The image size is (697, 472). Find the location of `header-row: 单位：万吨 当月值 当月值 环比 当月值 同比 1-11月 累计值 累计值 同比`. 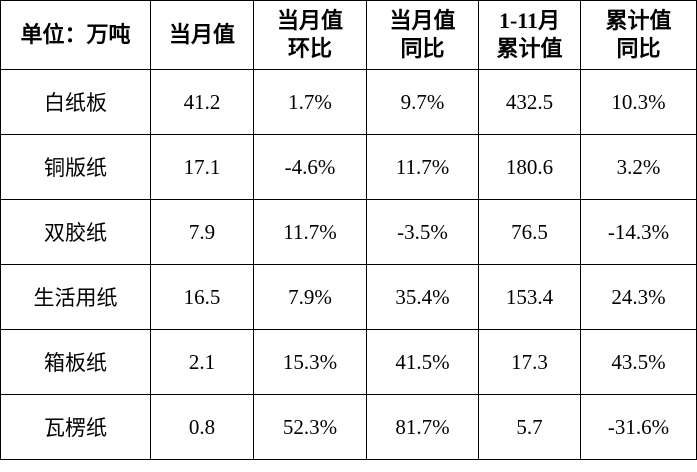

header-row: 单位：万吨 当月值 当月值 环比 当月值 同比 1-11月 累计值 累计值 同比 is located at coordinates (348, 35).